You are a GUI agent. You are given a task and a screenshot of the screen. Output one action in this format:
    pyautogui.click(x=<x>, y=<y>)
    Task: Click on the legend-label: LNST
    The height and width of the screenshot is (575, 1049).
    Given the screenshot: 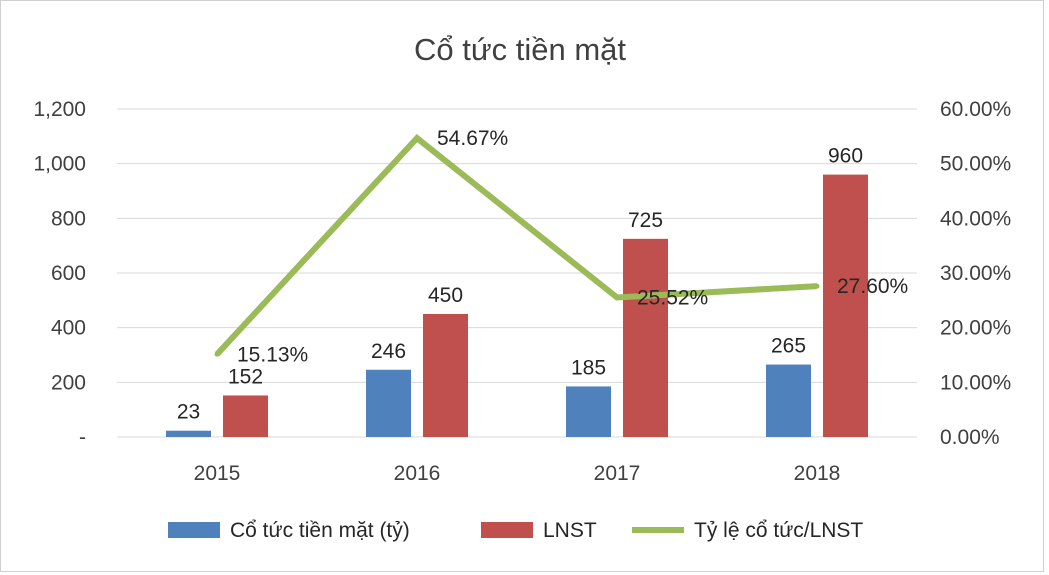 What is the action you would take?
    pyautogui.click(x=570, y=530)
    